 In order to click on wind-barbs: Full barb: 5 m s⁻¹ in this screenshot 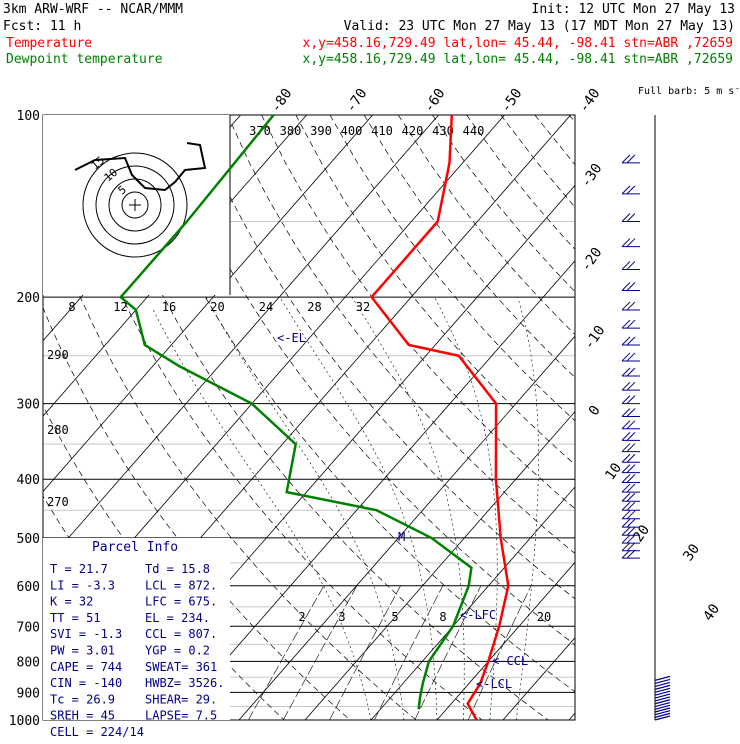, I will do `click(681, 403)`.